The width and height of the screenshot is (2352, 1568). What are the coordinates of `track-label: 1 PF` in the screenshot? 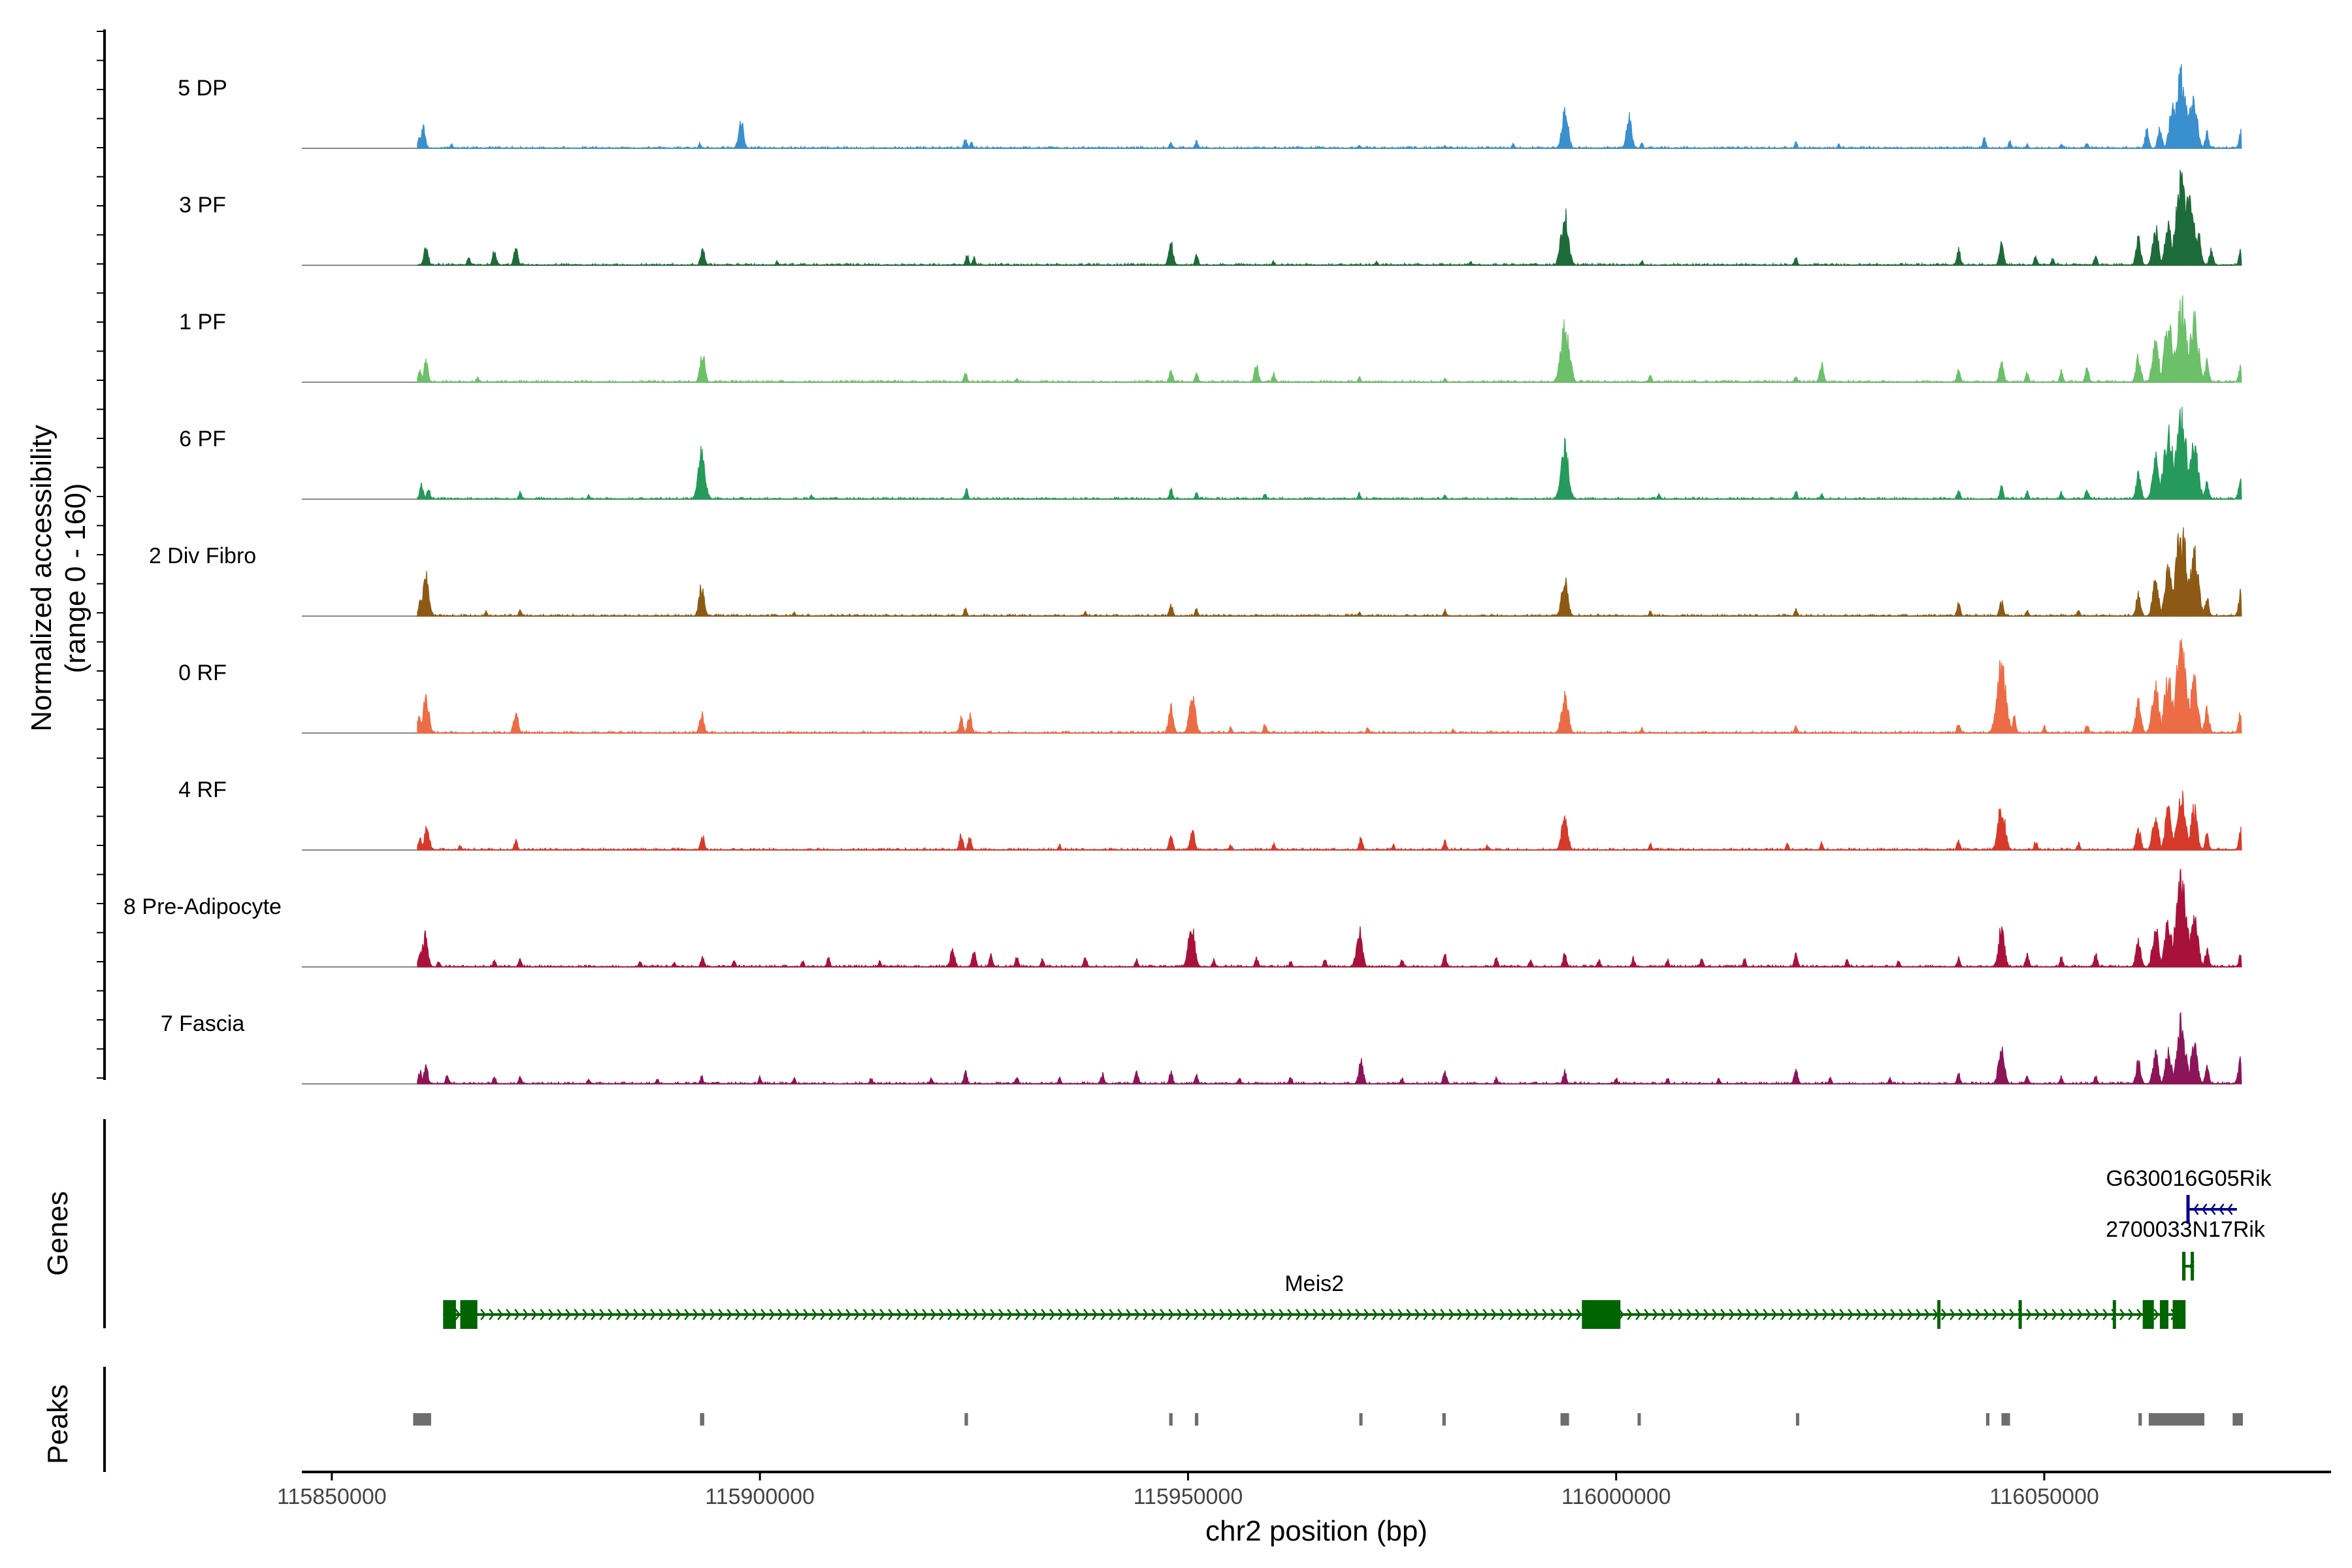 It's located at (202, 322).